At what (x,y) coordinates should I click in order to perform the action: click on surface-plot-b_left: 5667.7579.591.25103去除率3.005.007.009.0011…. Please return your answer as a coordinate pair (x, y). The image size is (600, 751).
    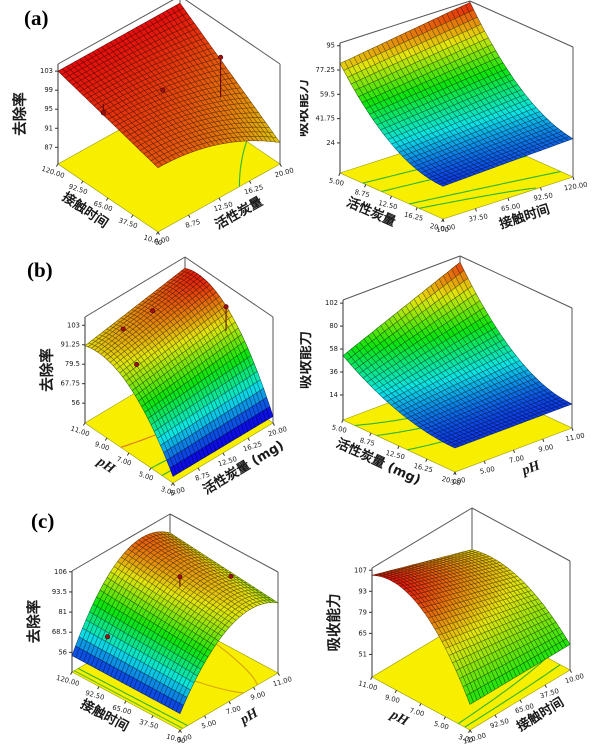
    Looking at the image, I should click on (163, 377).